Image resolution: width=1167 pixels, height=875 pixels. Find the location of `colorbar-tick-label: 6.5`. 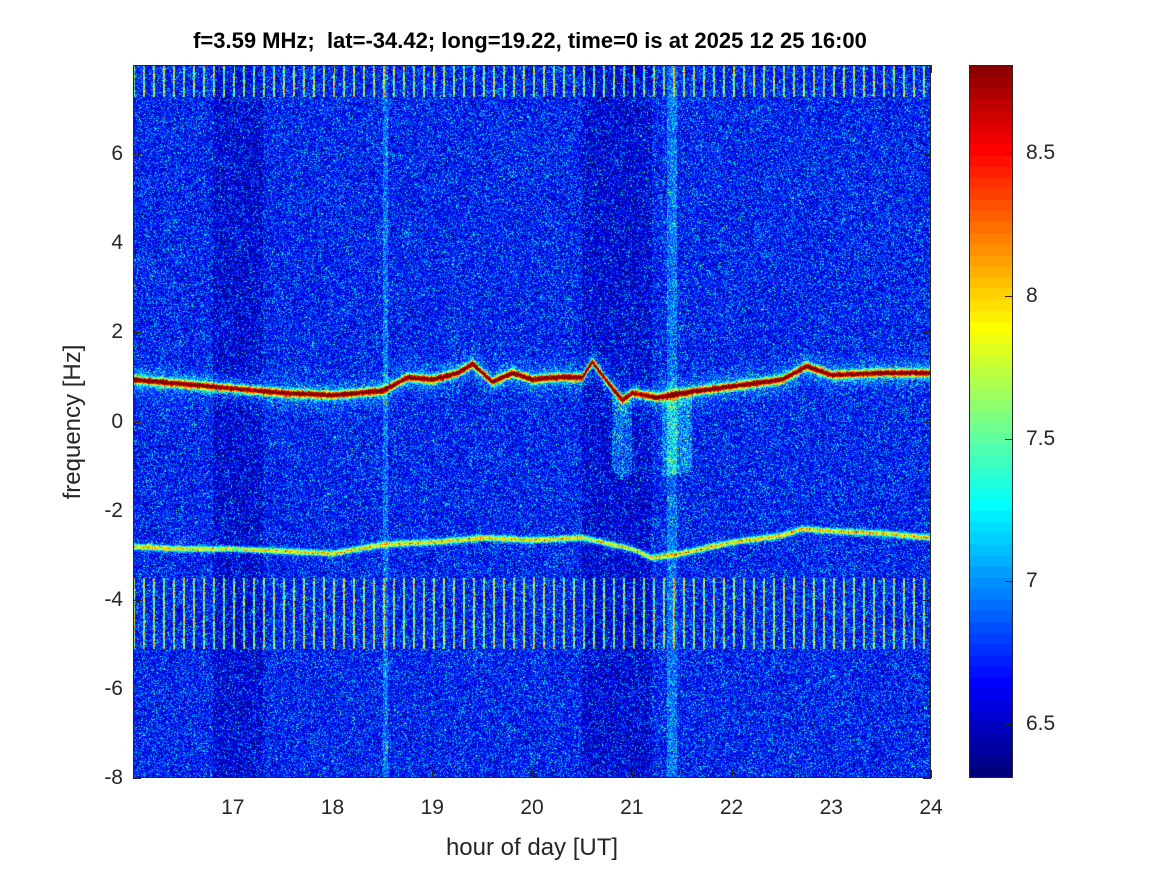

colorbar-tick-label: 6.5 is located at coordinates (1041, 723).